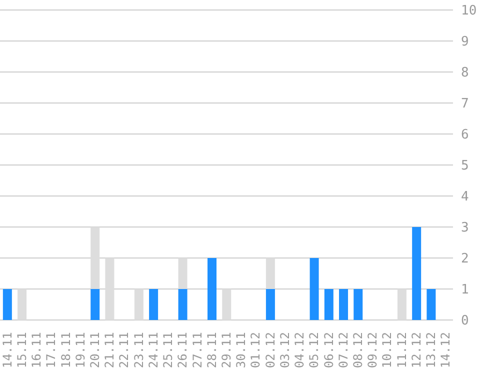  What do you see at coordinates (95, 350) in the screenshot?
I see `x-tick-label: 20.11` at bounding box center [95, 350].